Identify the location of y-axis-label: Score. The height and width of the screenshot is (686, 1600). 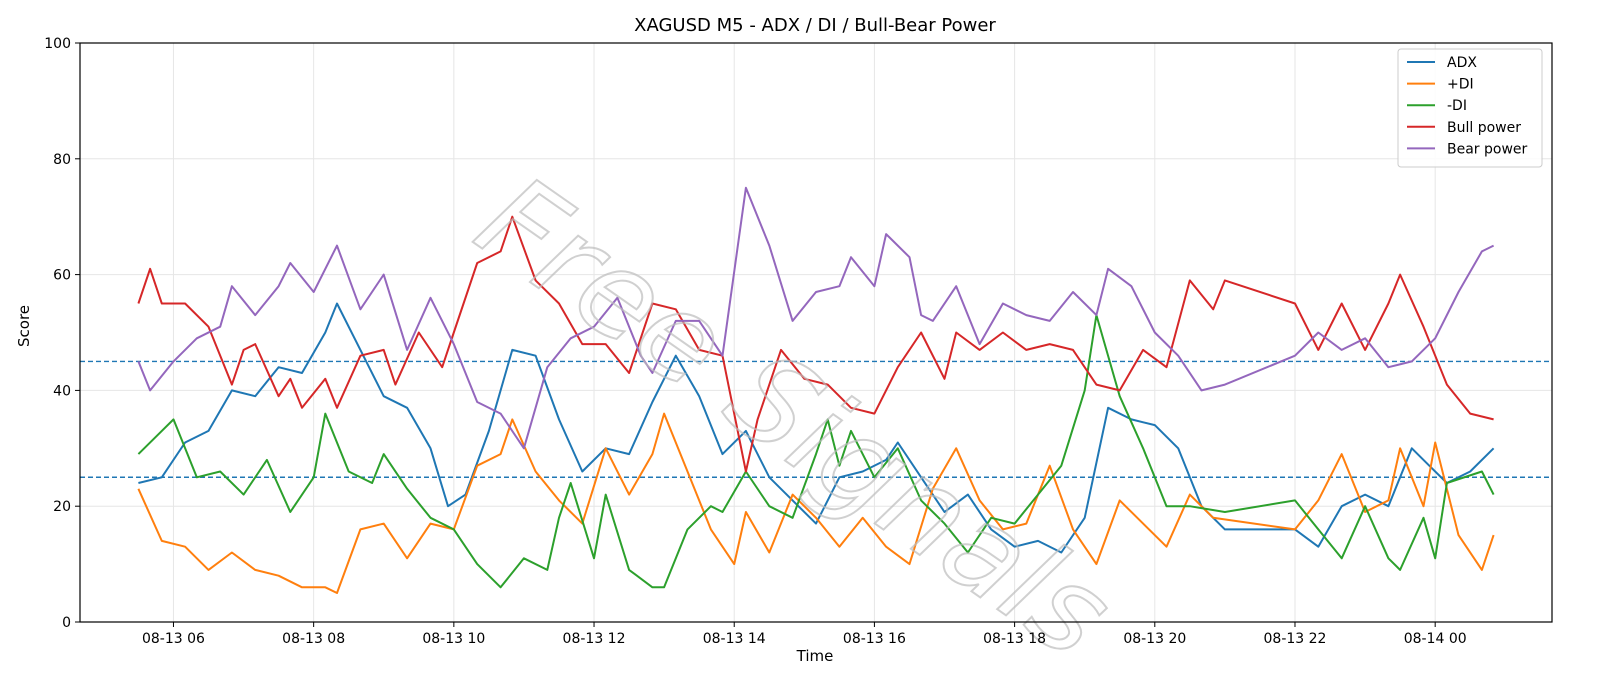
(24, 326).